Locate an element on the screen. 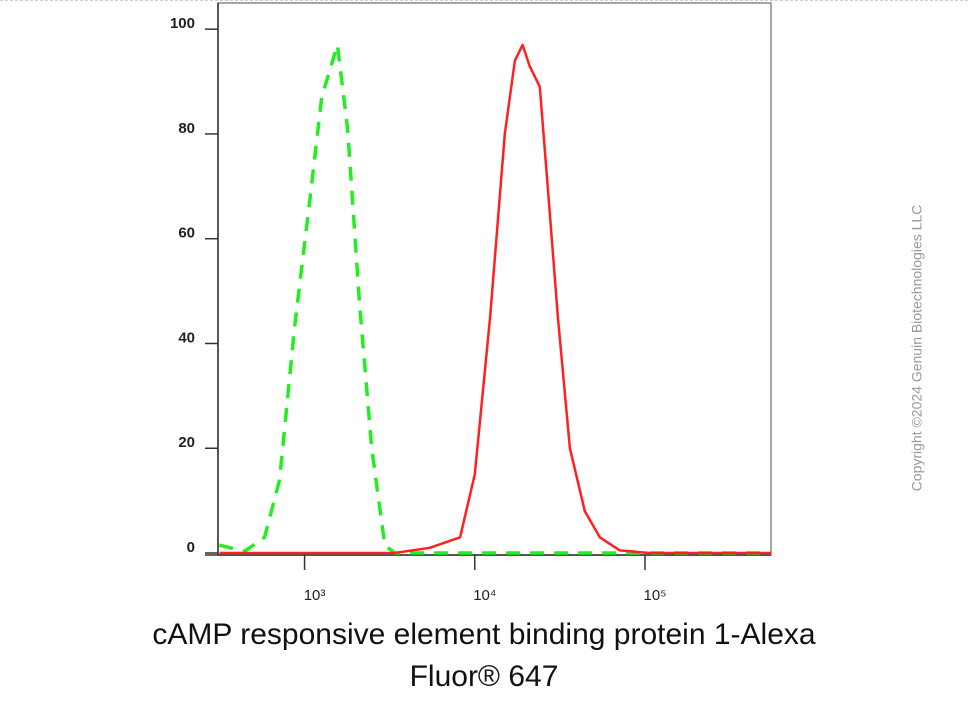 Image resolution: width=969 pixels, height=705 pixels. y-tick-label: 100 is located at coordinates (182, 23).